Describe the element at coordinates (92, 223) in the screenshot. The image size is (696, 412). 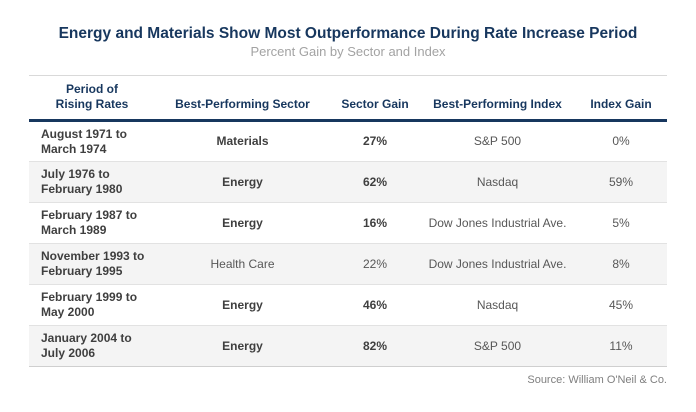
I see `cell-period: February 1987 to March 1989` at that location.